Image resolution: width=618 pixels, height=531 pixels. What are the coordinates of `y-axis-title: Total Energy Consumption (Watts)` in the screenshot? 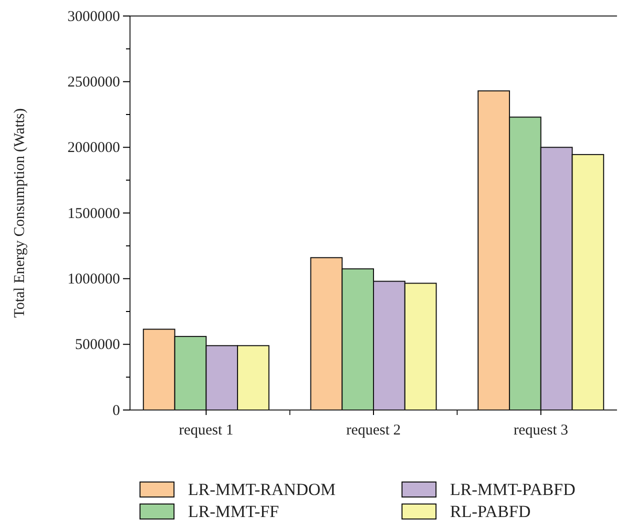 It's located at (20, 213).